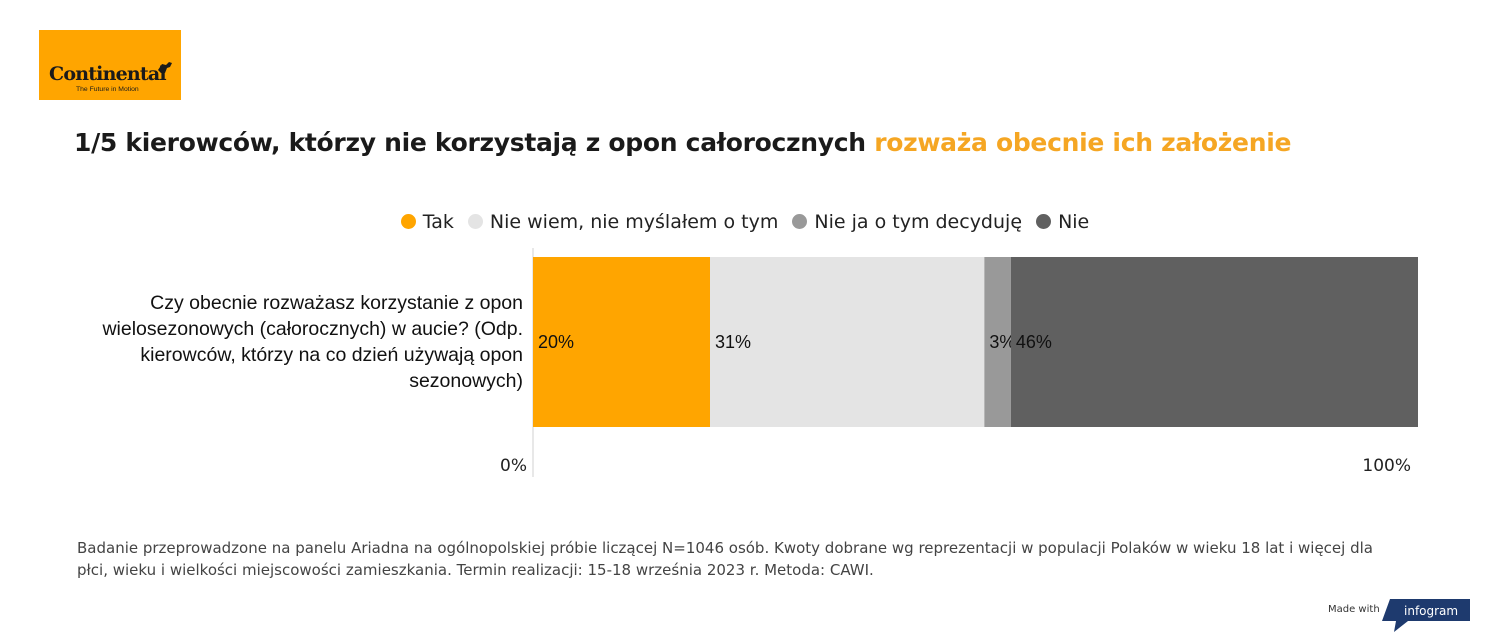 The image size is (1500, 642). I want to click on data-label-0: 20%, so click(556, 342).